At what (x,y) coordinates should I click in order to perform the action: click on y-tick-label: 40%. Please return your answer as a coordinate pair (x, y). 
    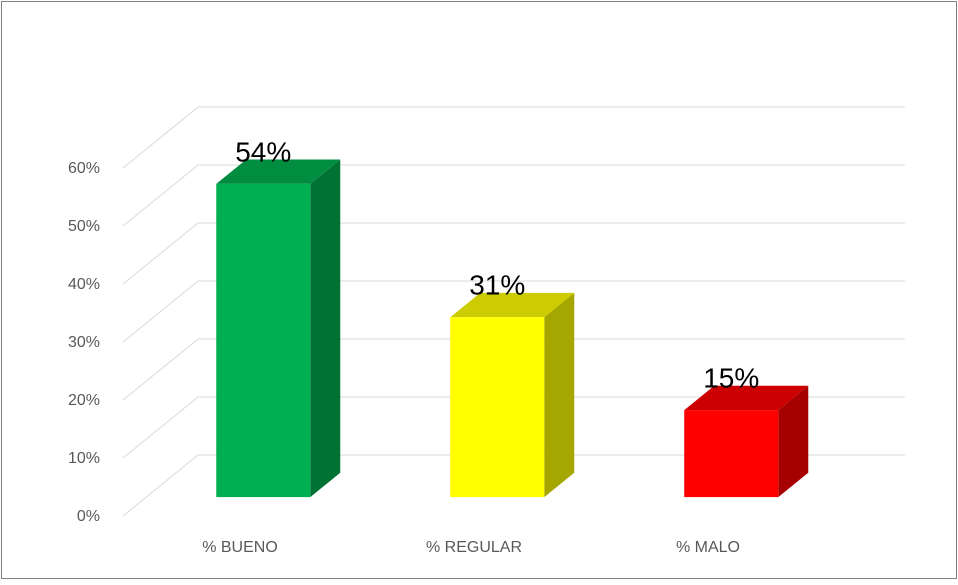
    Looking at the image, I should click on (84, 284).